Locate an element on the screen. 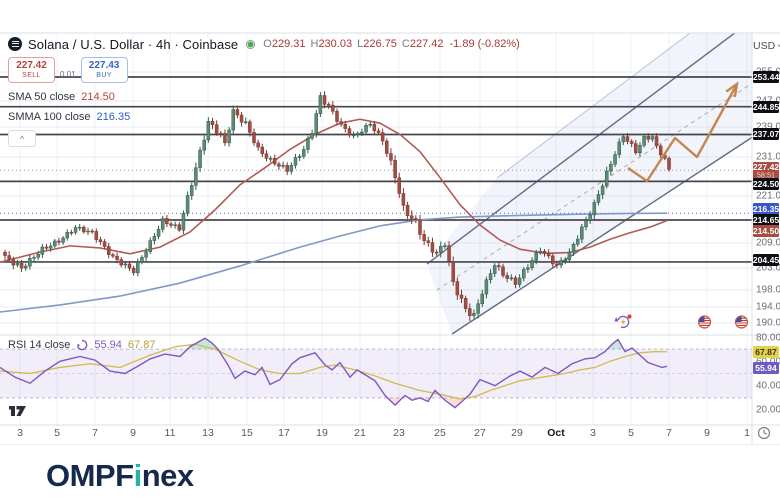 The width and height of the screenshot is (780, 503). tradingview-logo-icon is located at coordinates (17, 411).